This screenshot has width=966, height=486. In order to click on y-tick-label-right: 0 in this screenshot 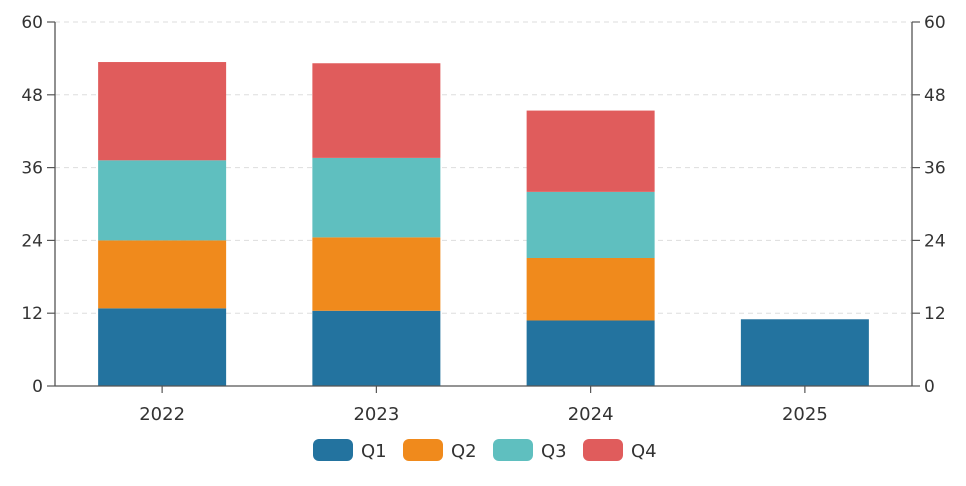, I will do `click(929, 387)`.